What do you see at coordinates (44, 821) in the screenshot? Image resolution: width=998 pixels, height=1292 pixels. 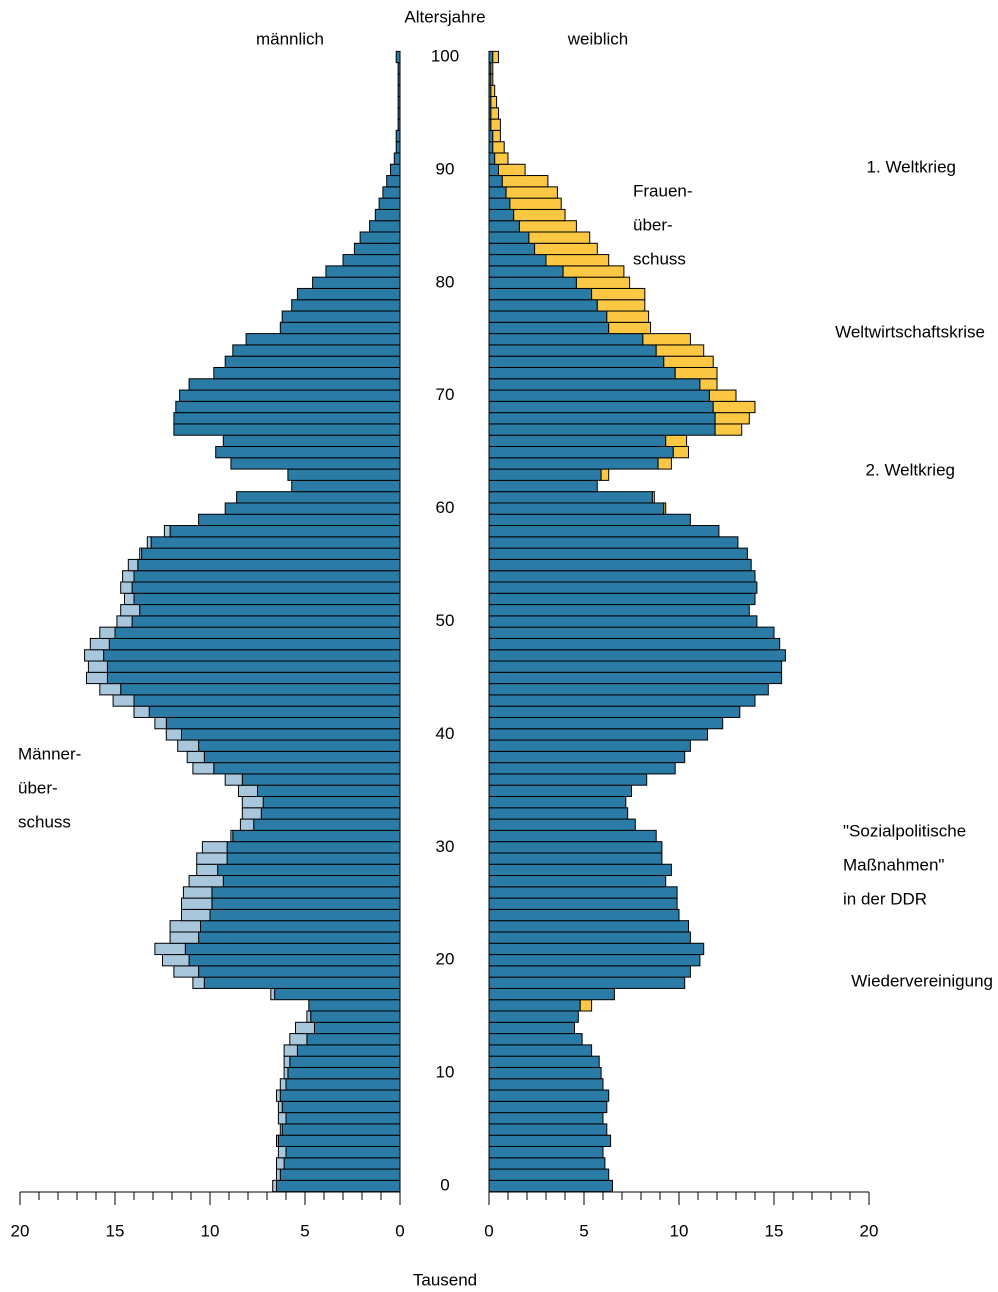 I see `annotation: schuss` at bounding box center [44, 821].